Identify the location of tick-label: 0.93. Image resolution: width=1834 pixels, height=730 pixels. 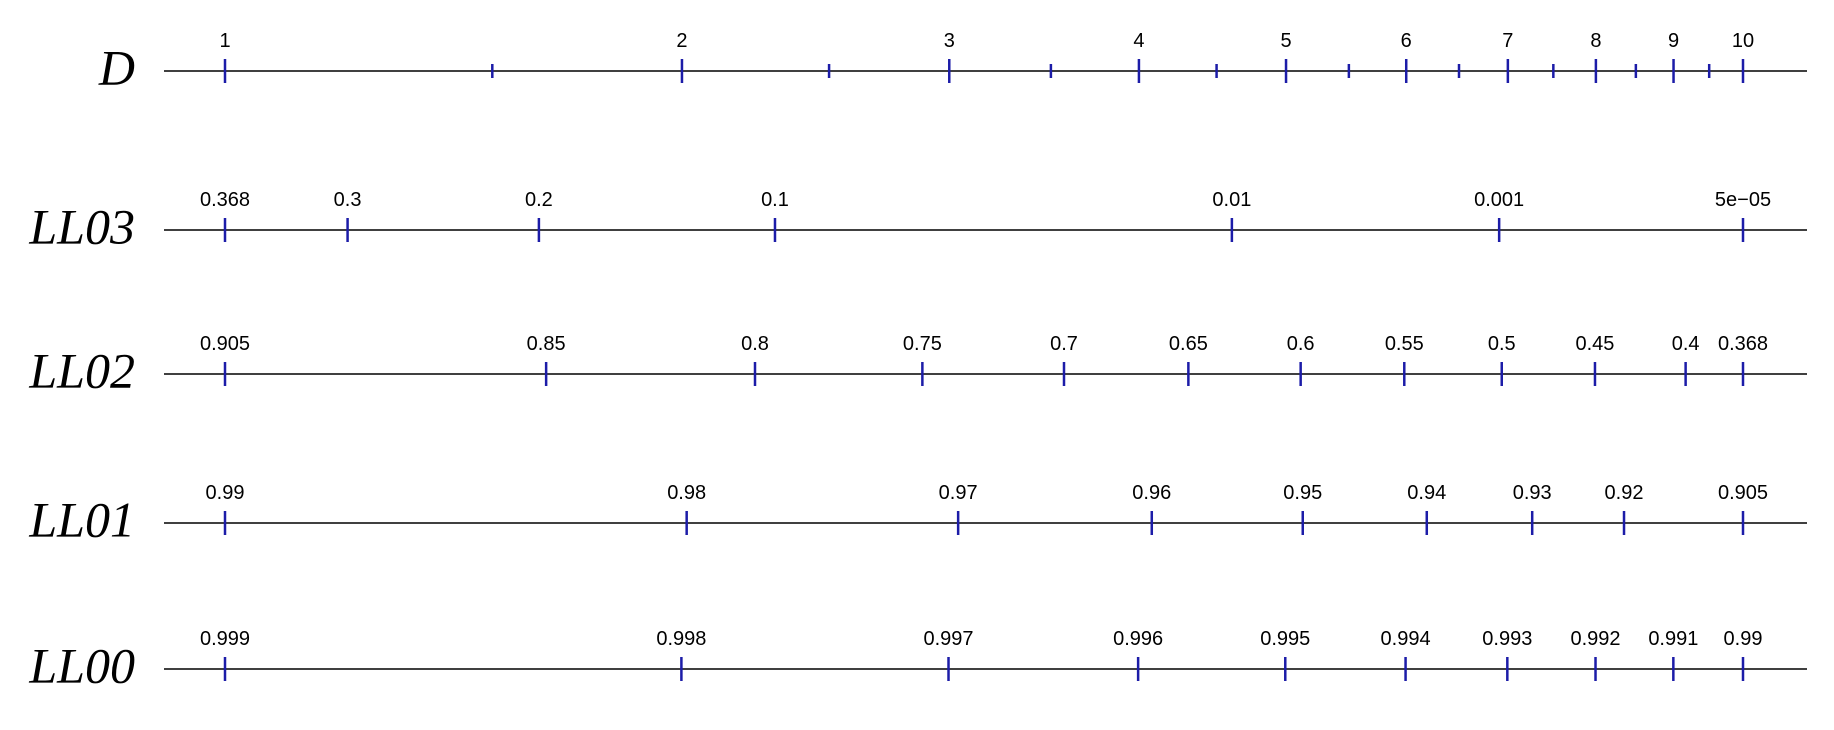
(1532, 493).